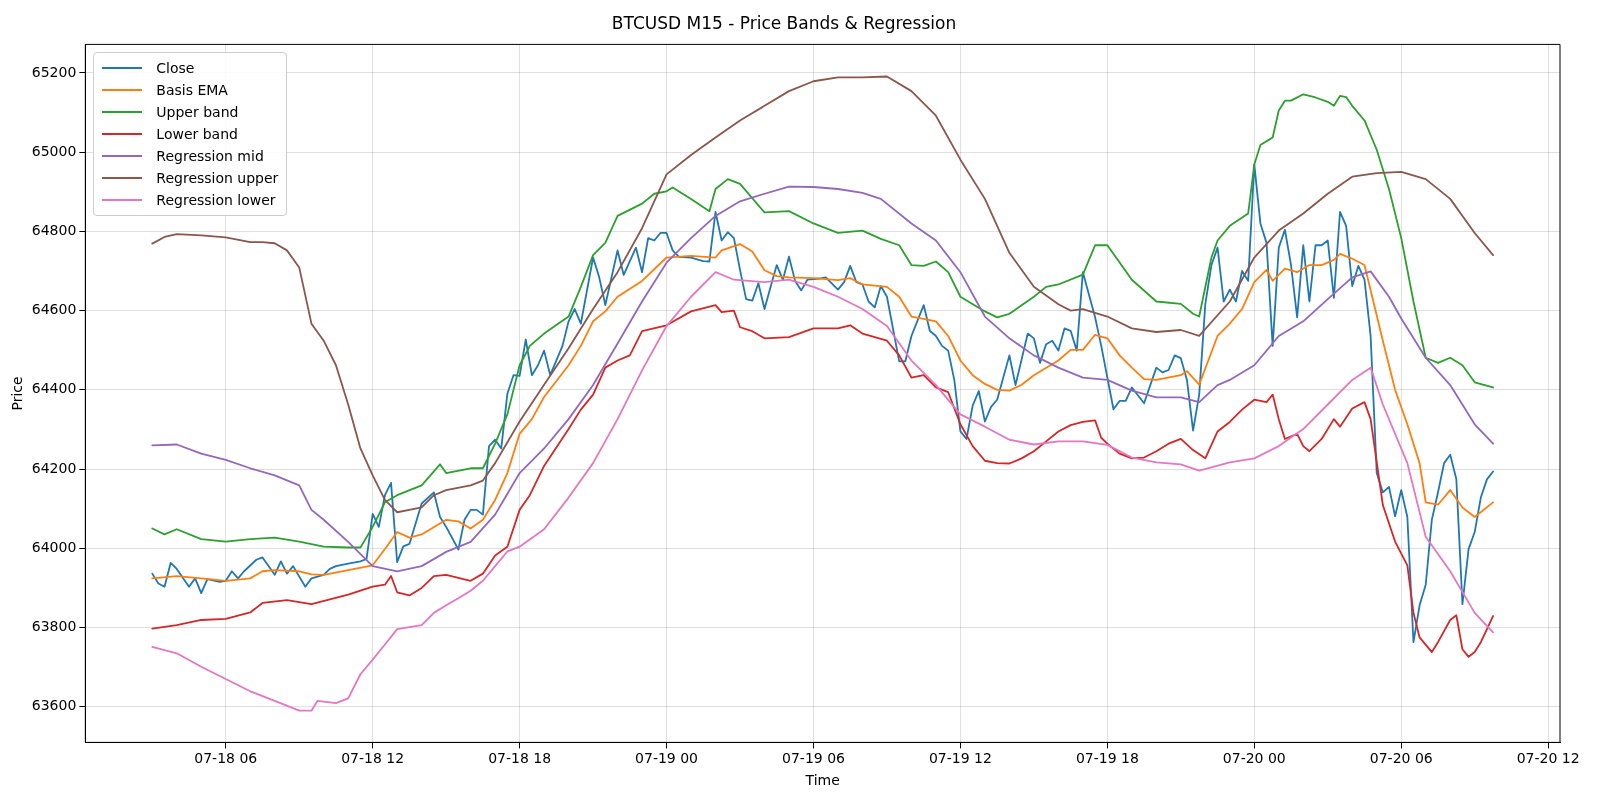 This screenshot has height=800, width=1600. Describe the element at coordinates (54, 388) in the screenshot. I see `y-tick-label: 64400` at that location.